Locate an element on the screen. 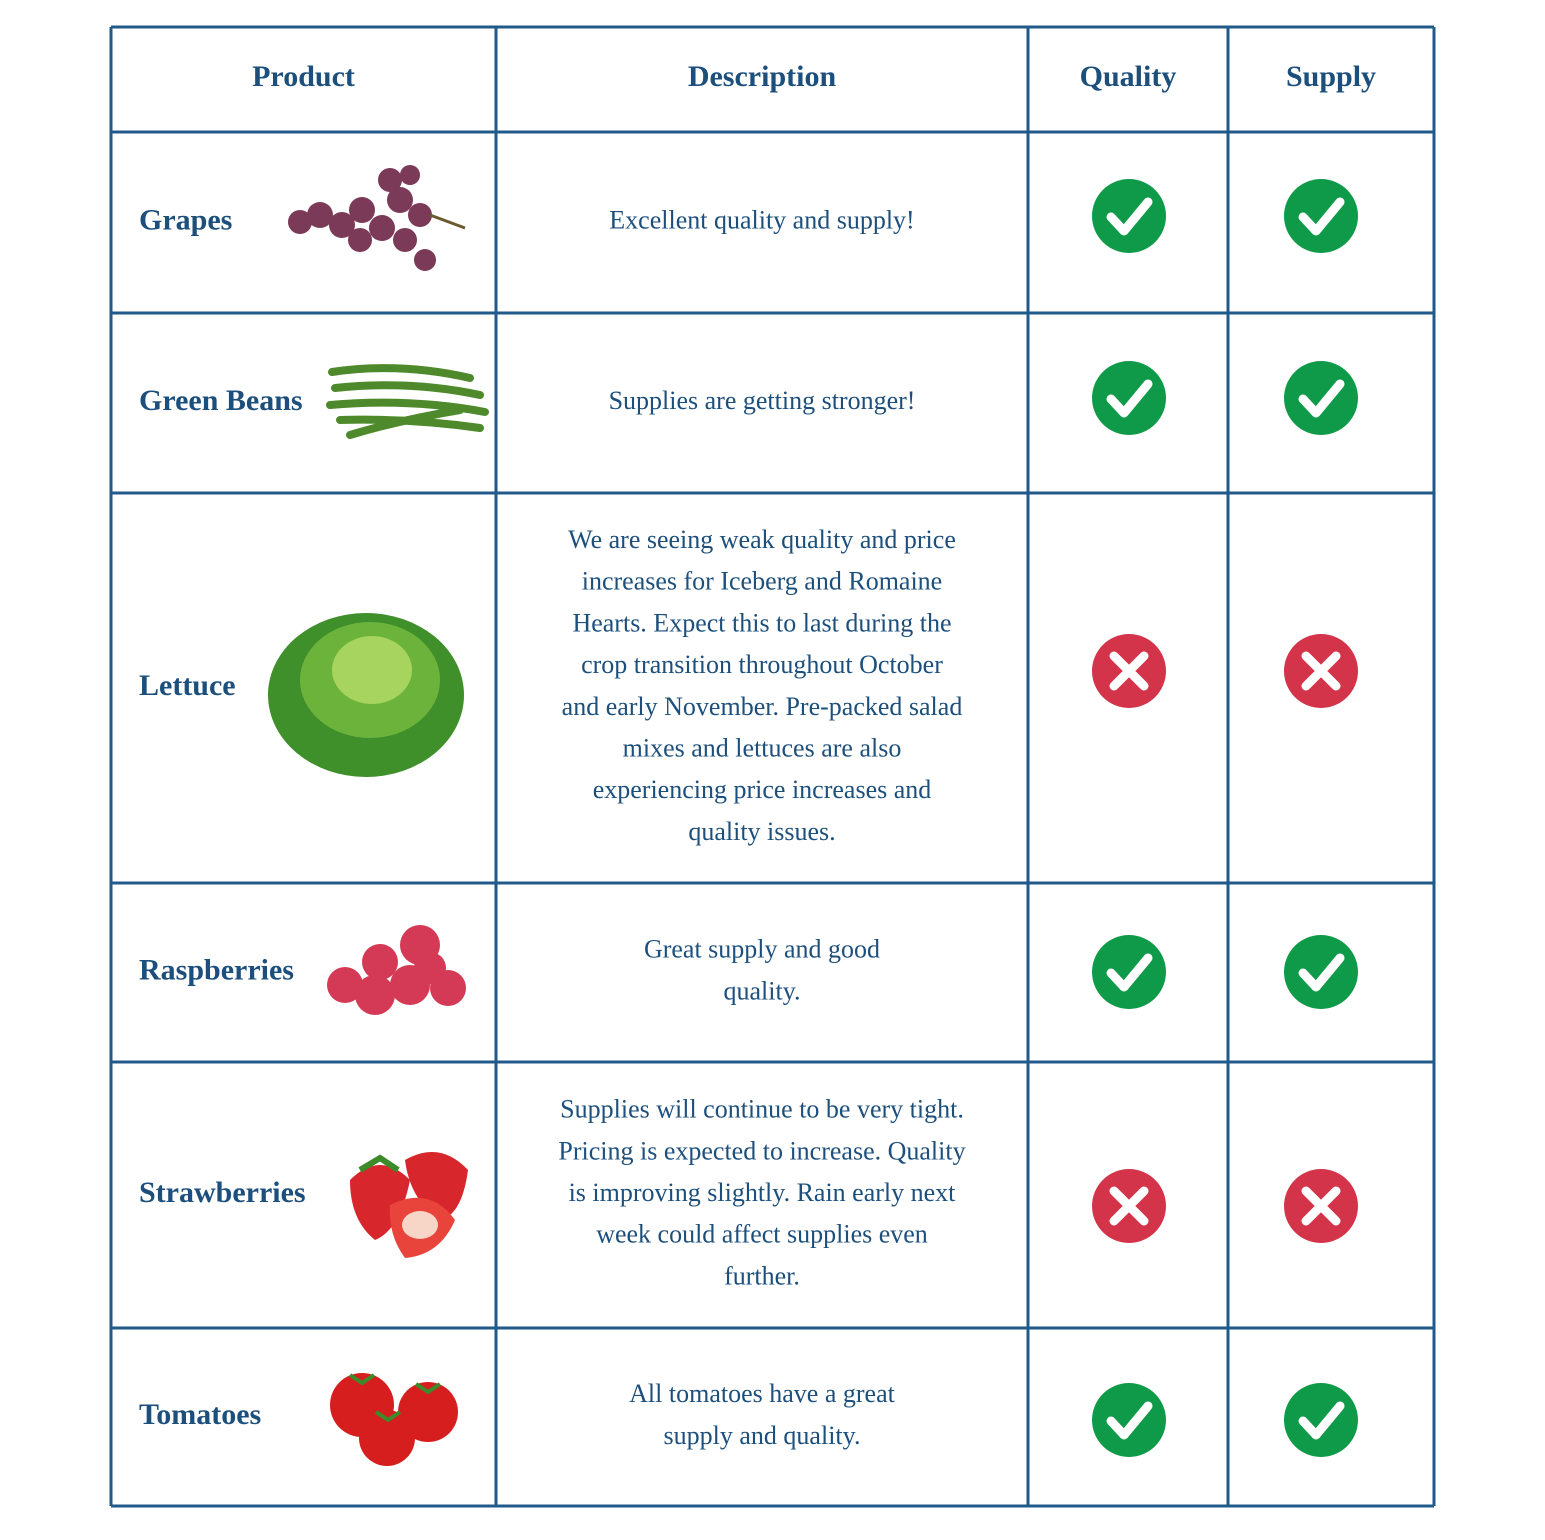 The height and width of the screenshot is (1540, 1545). product-name: Green Beans is located at coordinates (221, 400).